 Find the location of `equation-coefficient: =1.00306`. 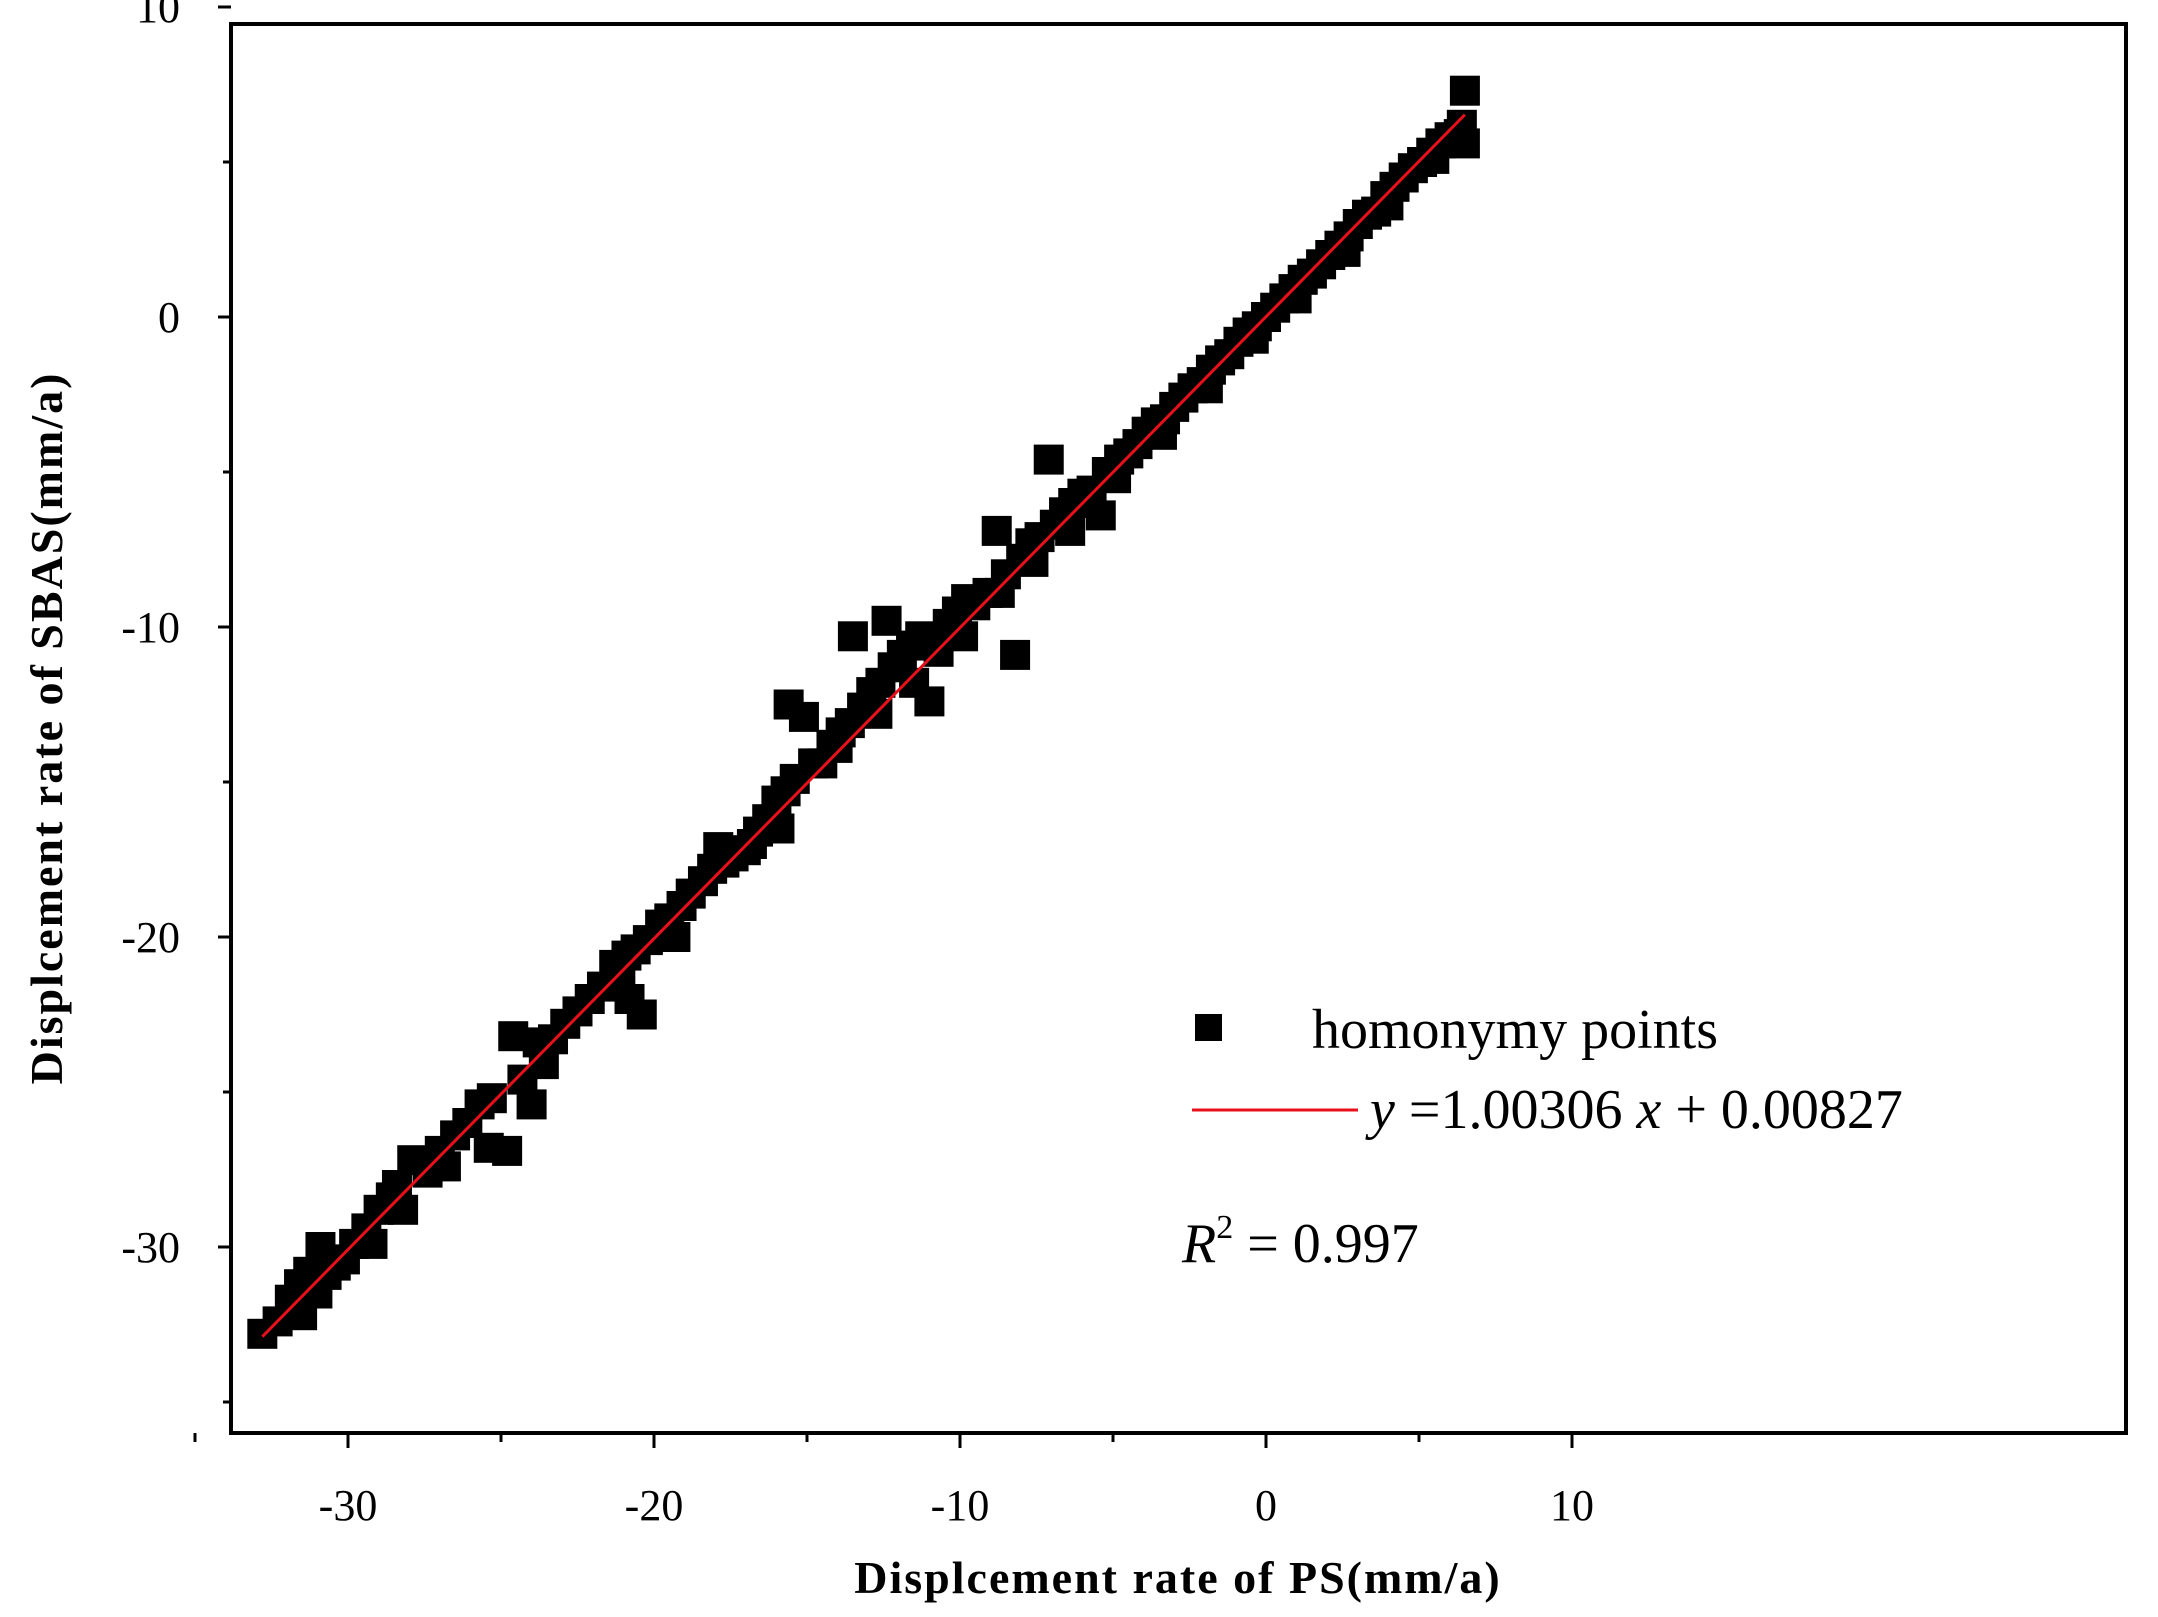

equation-coefficient: =1.00306 is located at coordinates (1516, 1110).